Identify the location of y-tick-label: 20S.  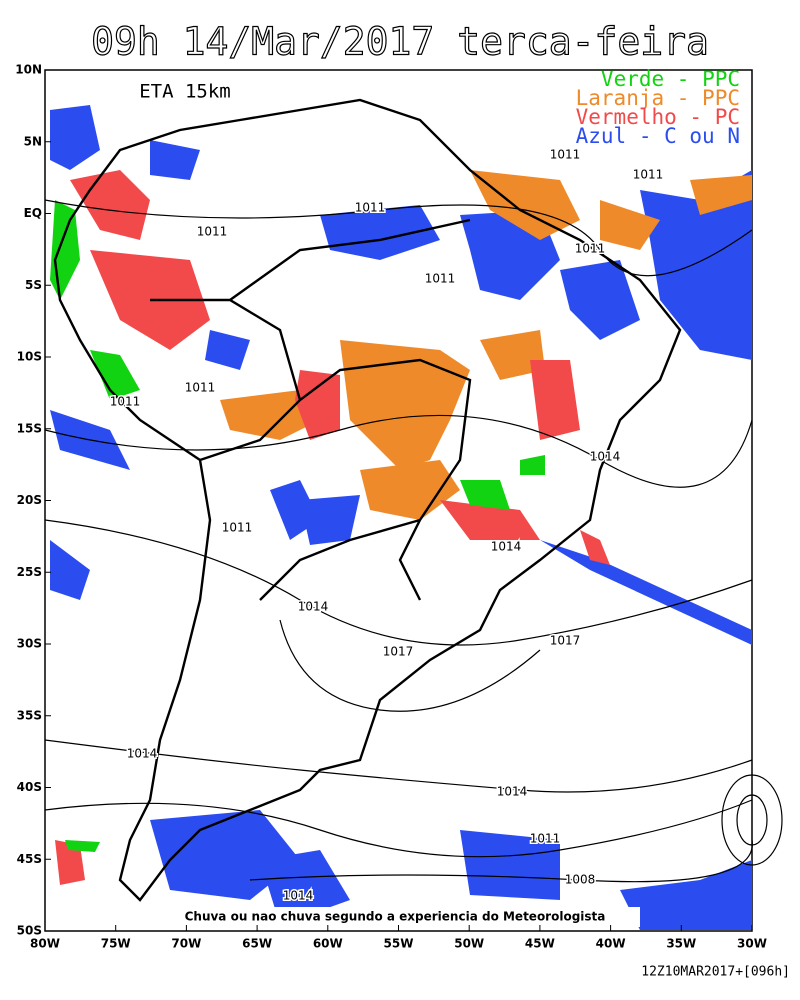
(29, 500).